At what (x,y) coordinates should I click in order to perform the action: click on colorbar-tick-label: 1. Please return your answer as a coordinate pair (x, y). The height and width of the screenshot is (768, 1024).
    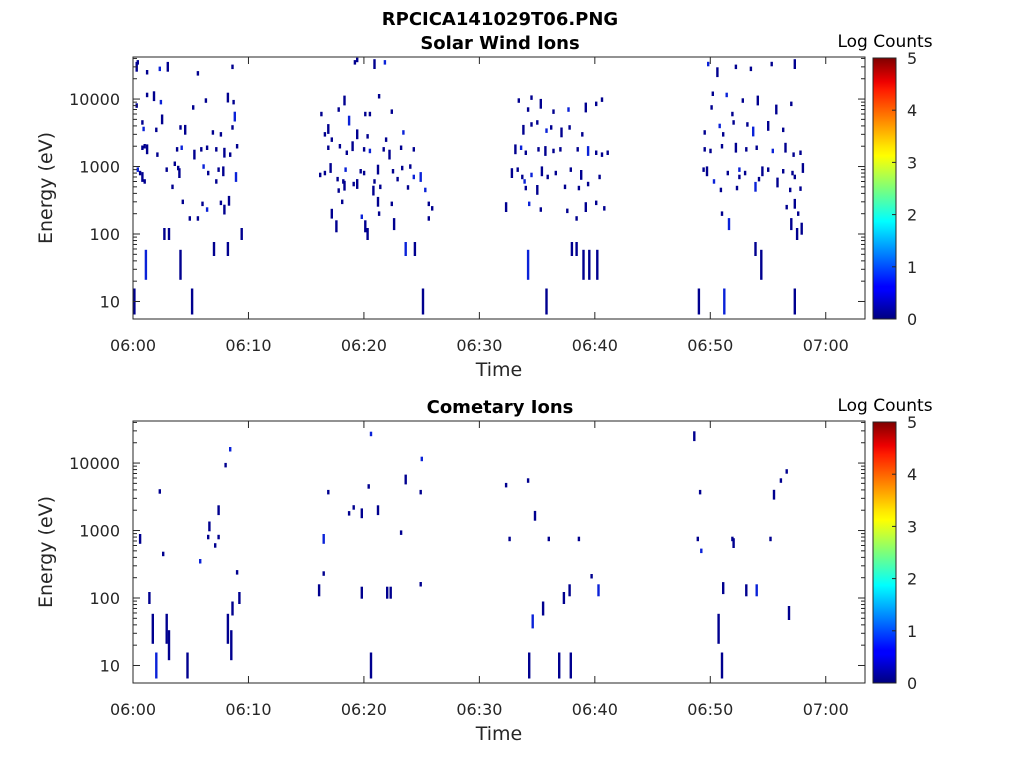
    Looking at the image, I should click on (912, 631).